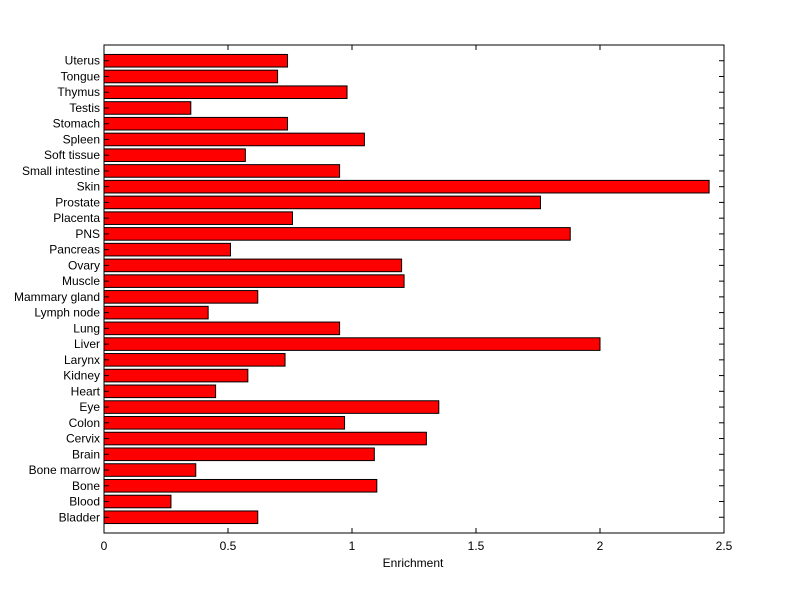 The height and width of the screenshot is (599, 800). I want to click on y-tick-label: Muscle, so click(81, 281).